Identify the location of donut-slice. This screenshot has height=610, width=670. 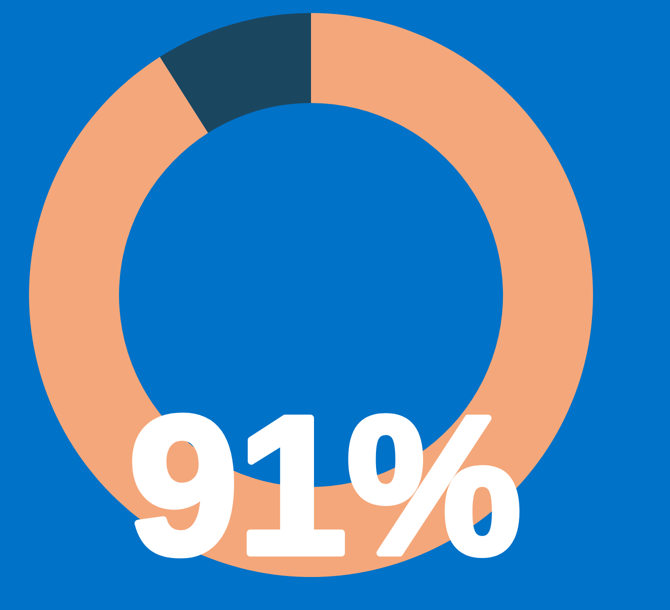
(235, 73).